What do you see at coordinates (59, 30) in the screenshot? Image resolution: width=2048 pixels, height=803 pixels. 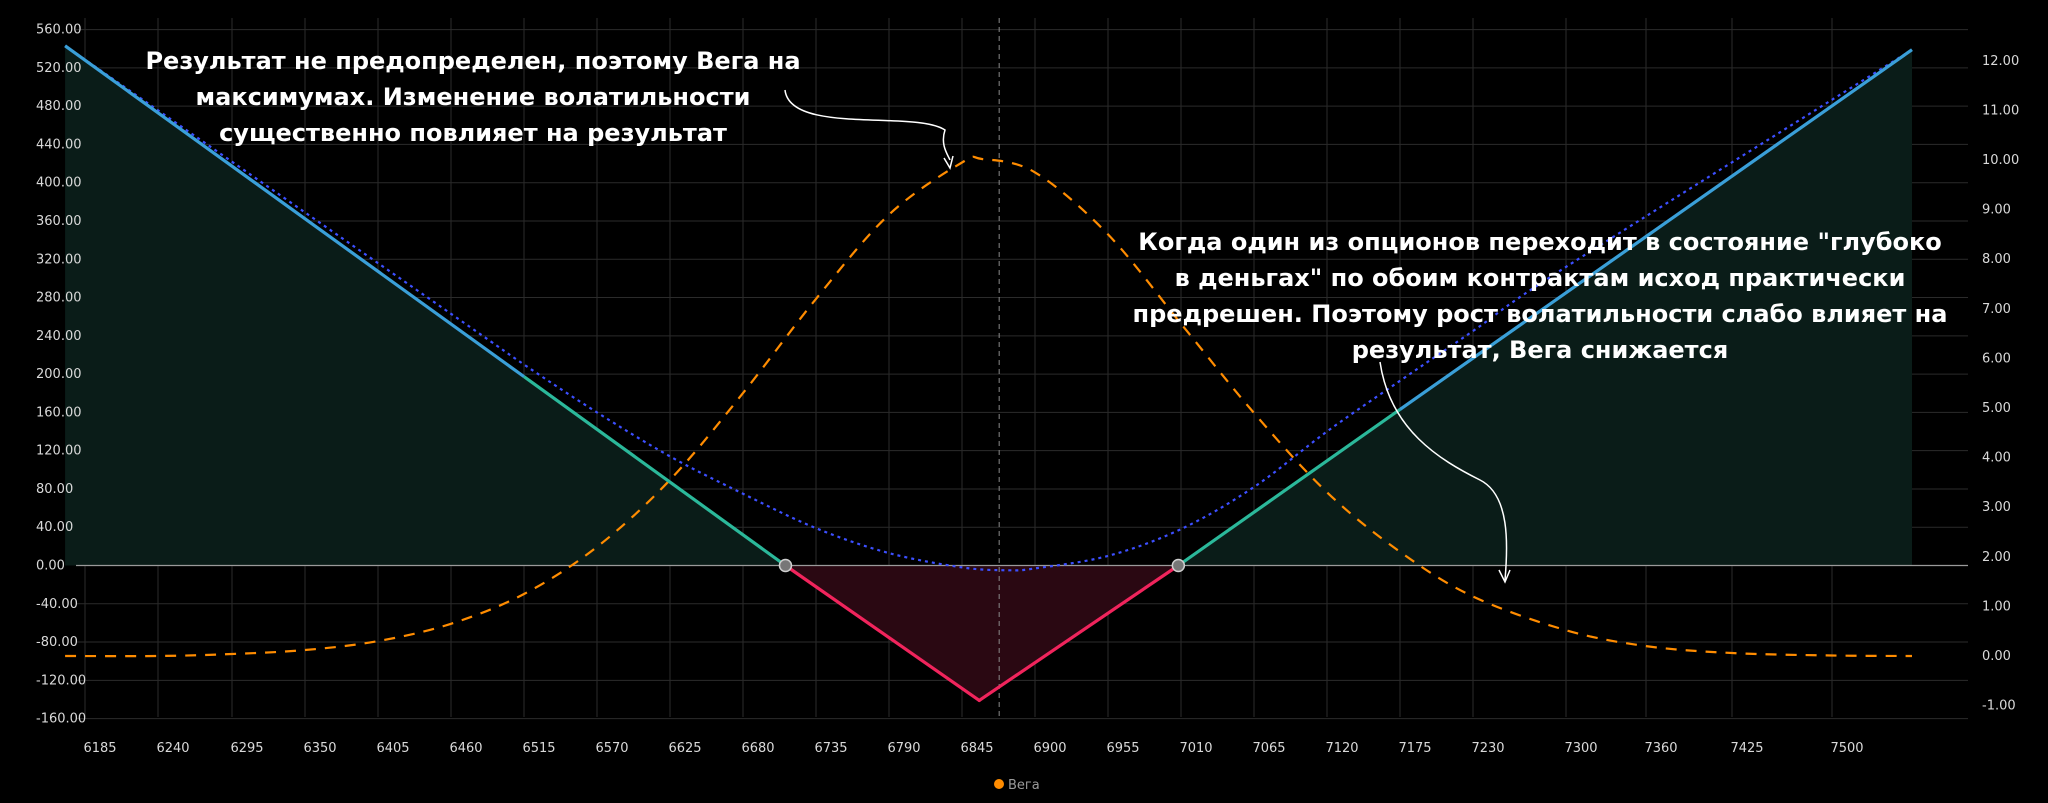 I see `left-tick-label: 560.00` at bounding box center [59, 30].